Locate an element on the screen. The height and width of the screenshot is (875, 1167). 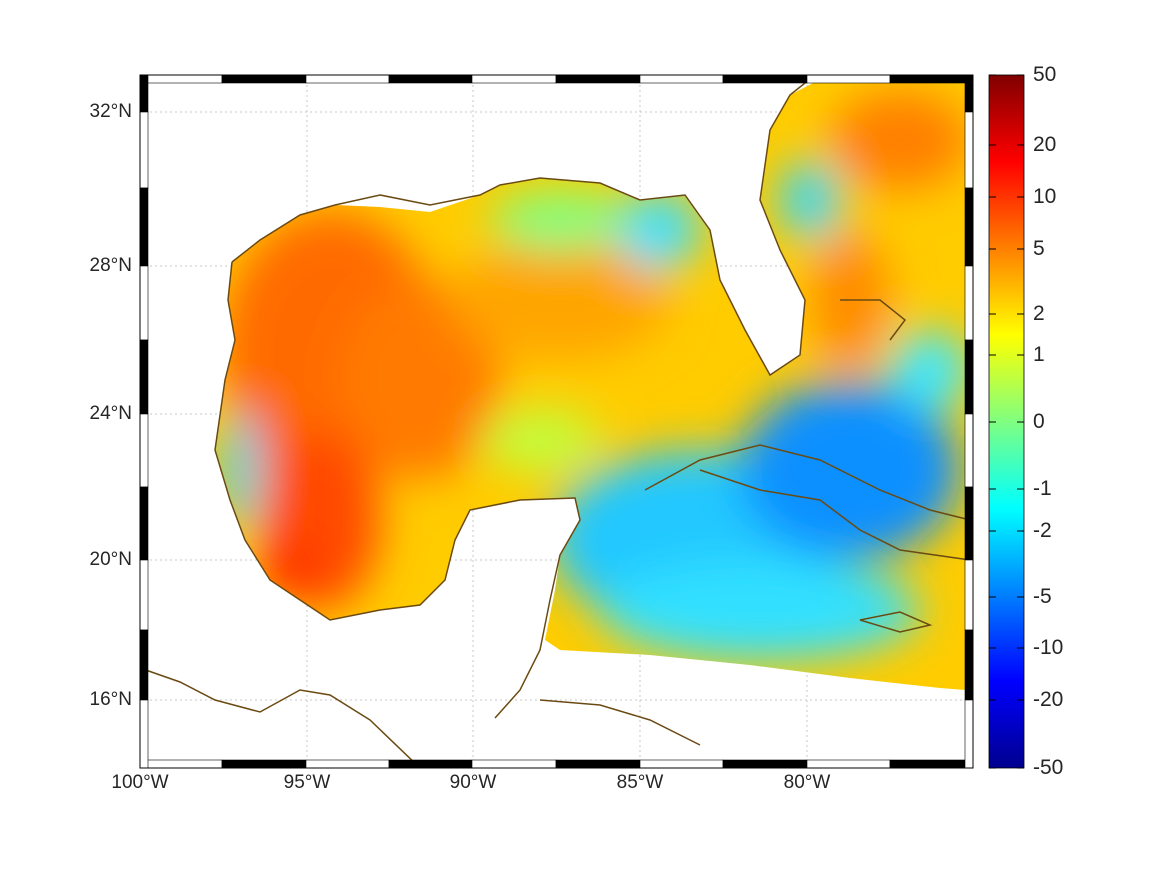
colorbar-tick-label: 50 is located at coordinates (1045, 74).